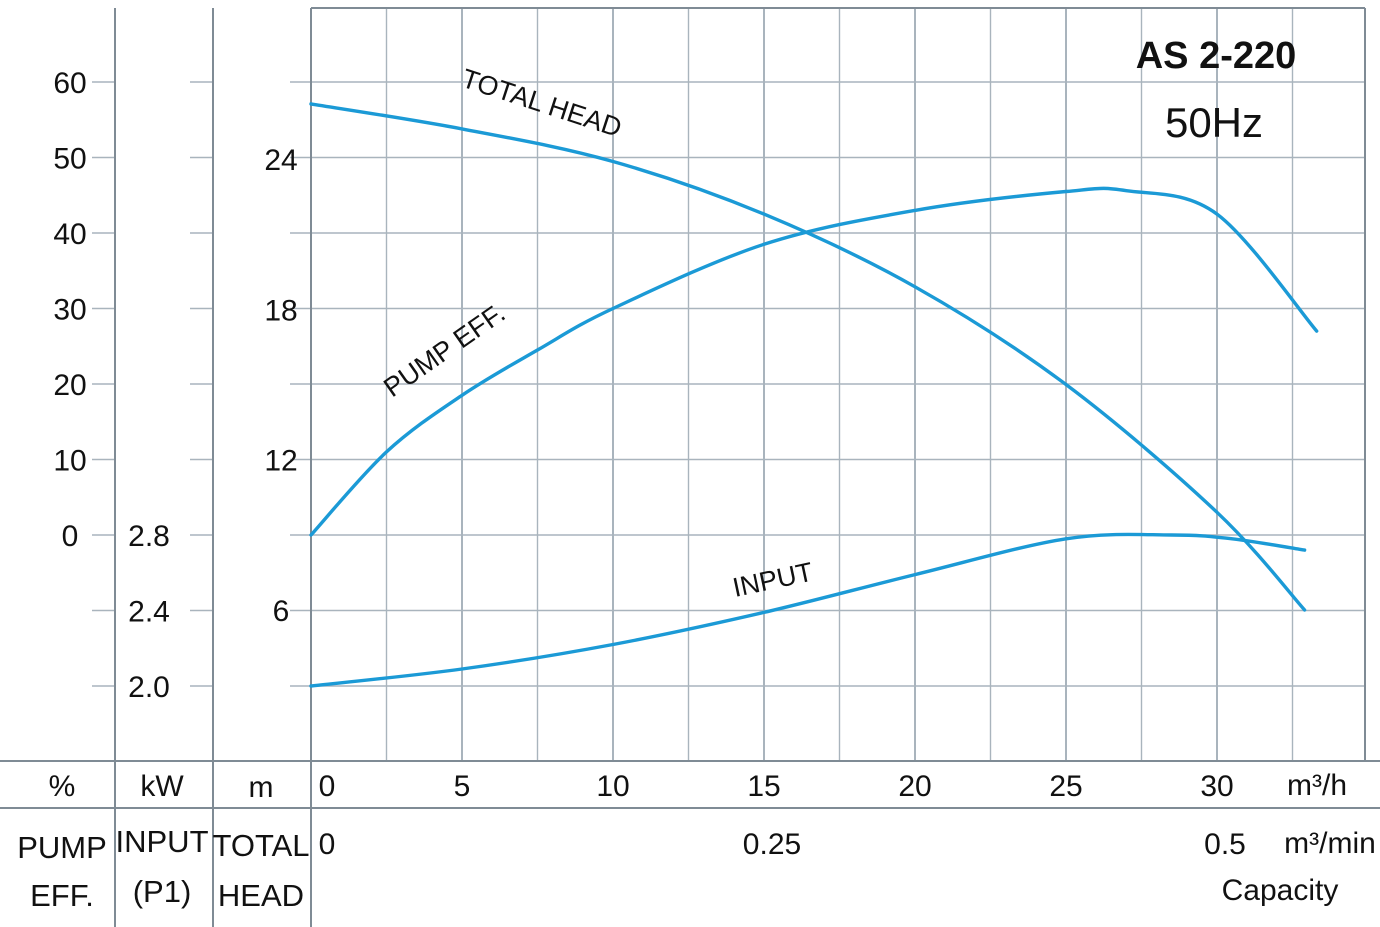 This screenshot has height=927, width=1380. Describe the element at coordinates (1280, 890) in the screenshot. I see `x-axis-label: Capacity` at that location.